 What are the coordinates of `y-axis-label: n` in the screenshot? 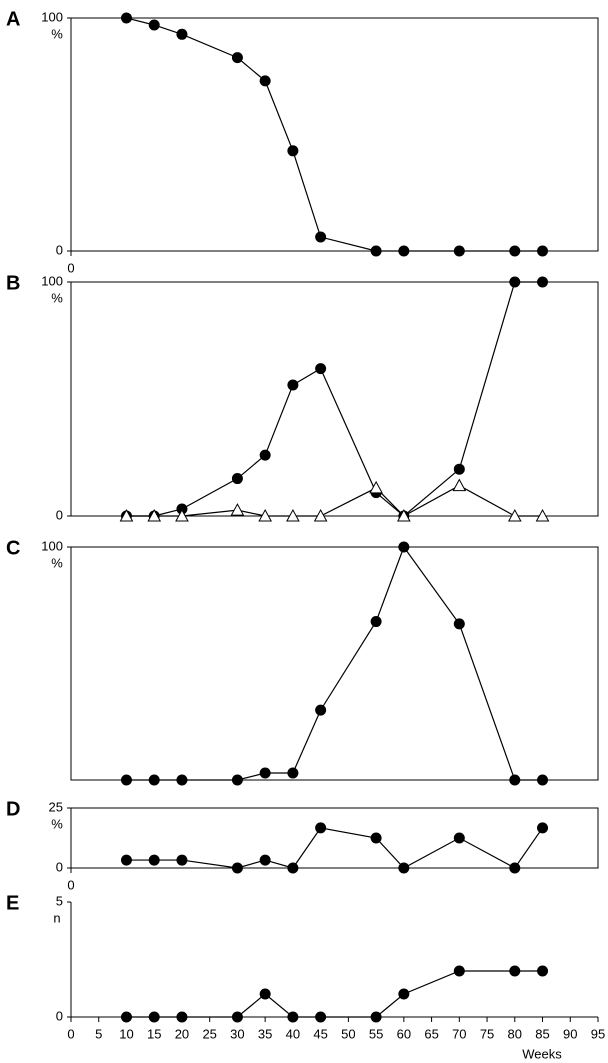 It's located at (56, 917).